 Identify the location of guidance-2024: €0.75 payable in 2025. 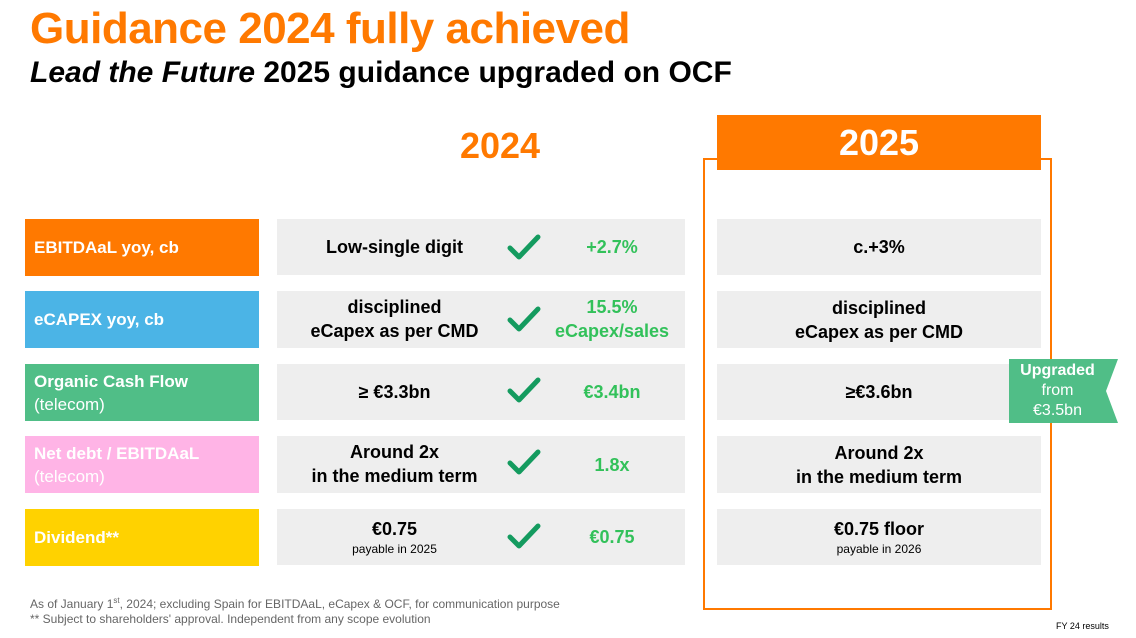
(394, 537).